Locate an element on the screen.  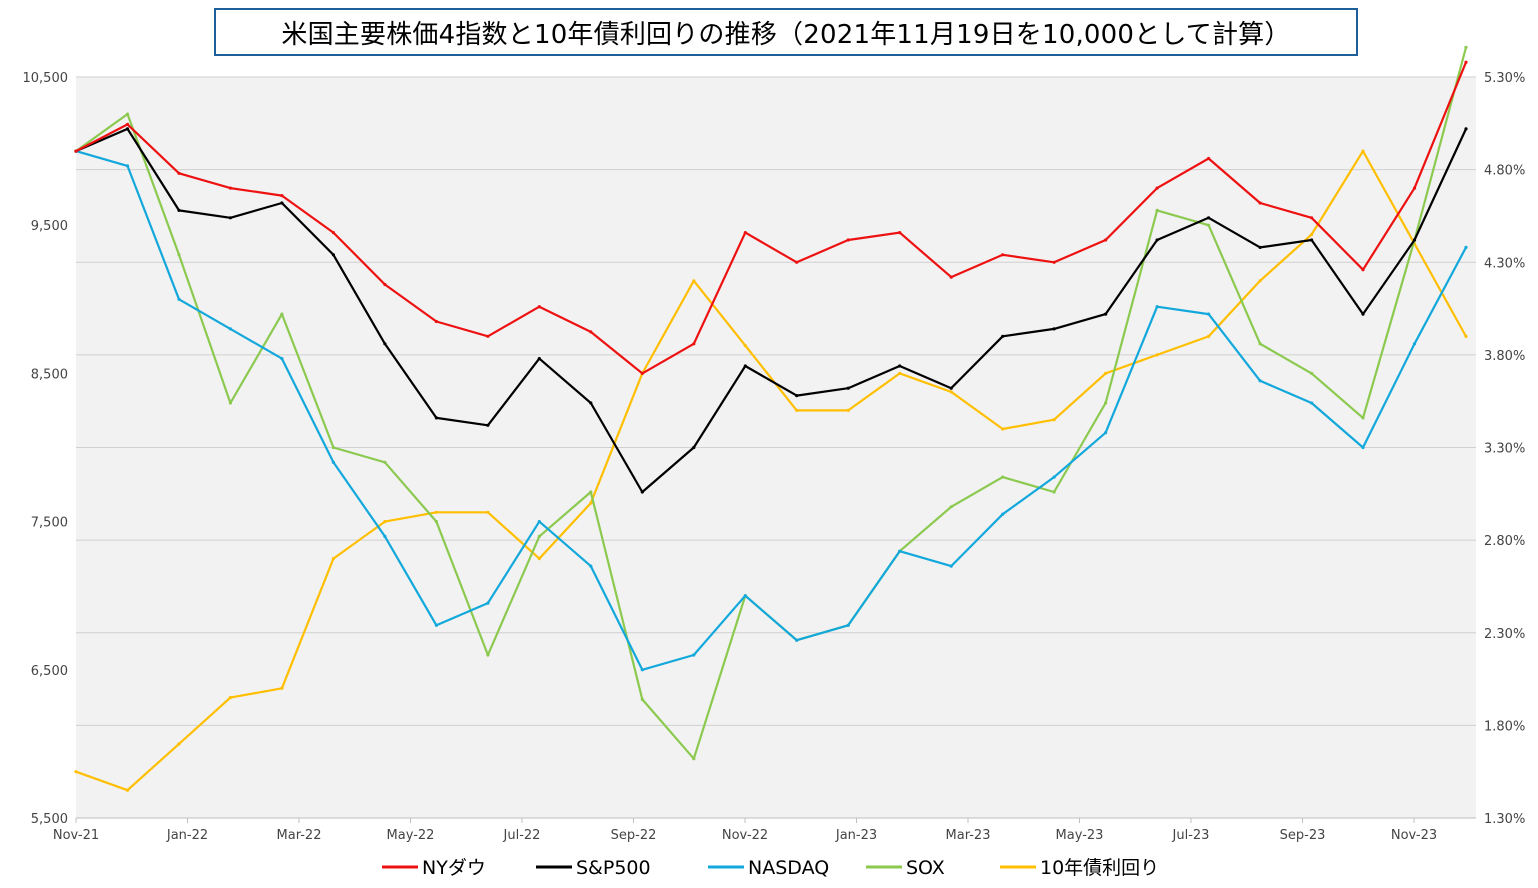
x-tick-label: Nov-22 is located at coordinates (745, 835).